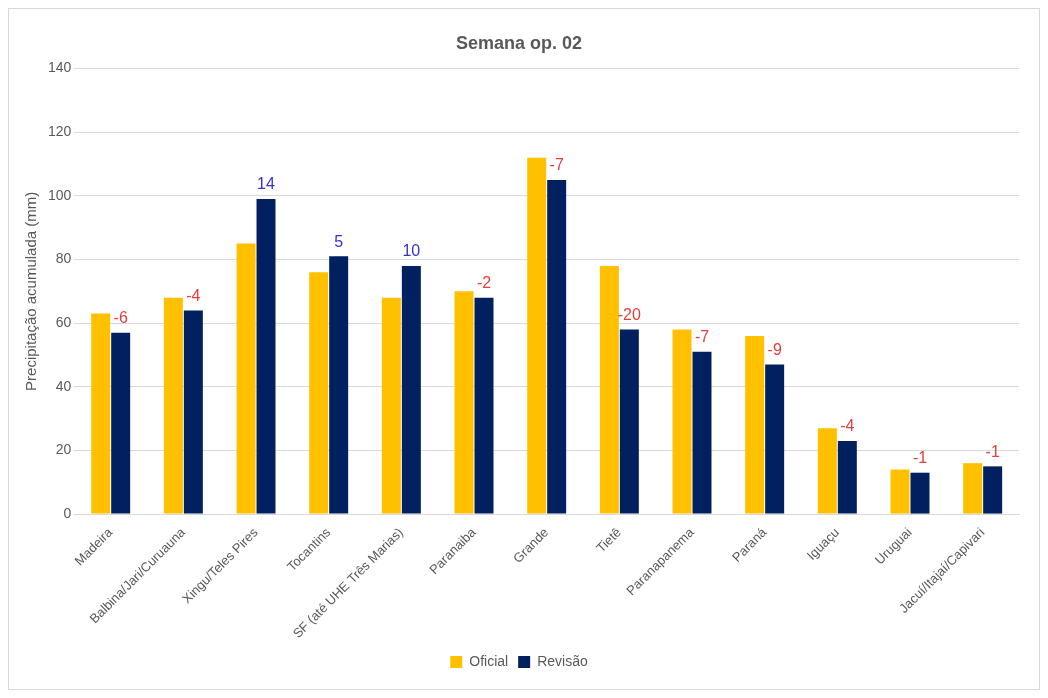  Describe the element at coordinates (63, 385) in the screenshot. I see `y-tick-label: 40` at that location.